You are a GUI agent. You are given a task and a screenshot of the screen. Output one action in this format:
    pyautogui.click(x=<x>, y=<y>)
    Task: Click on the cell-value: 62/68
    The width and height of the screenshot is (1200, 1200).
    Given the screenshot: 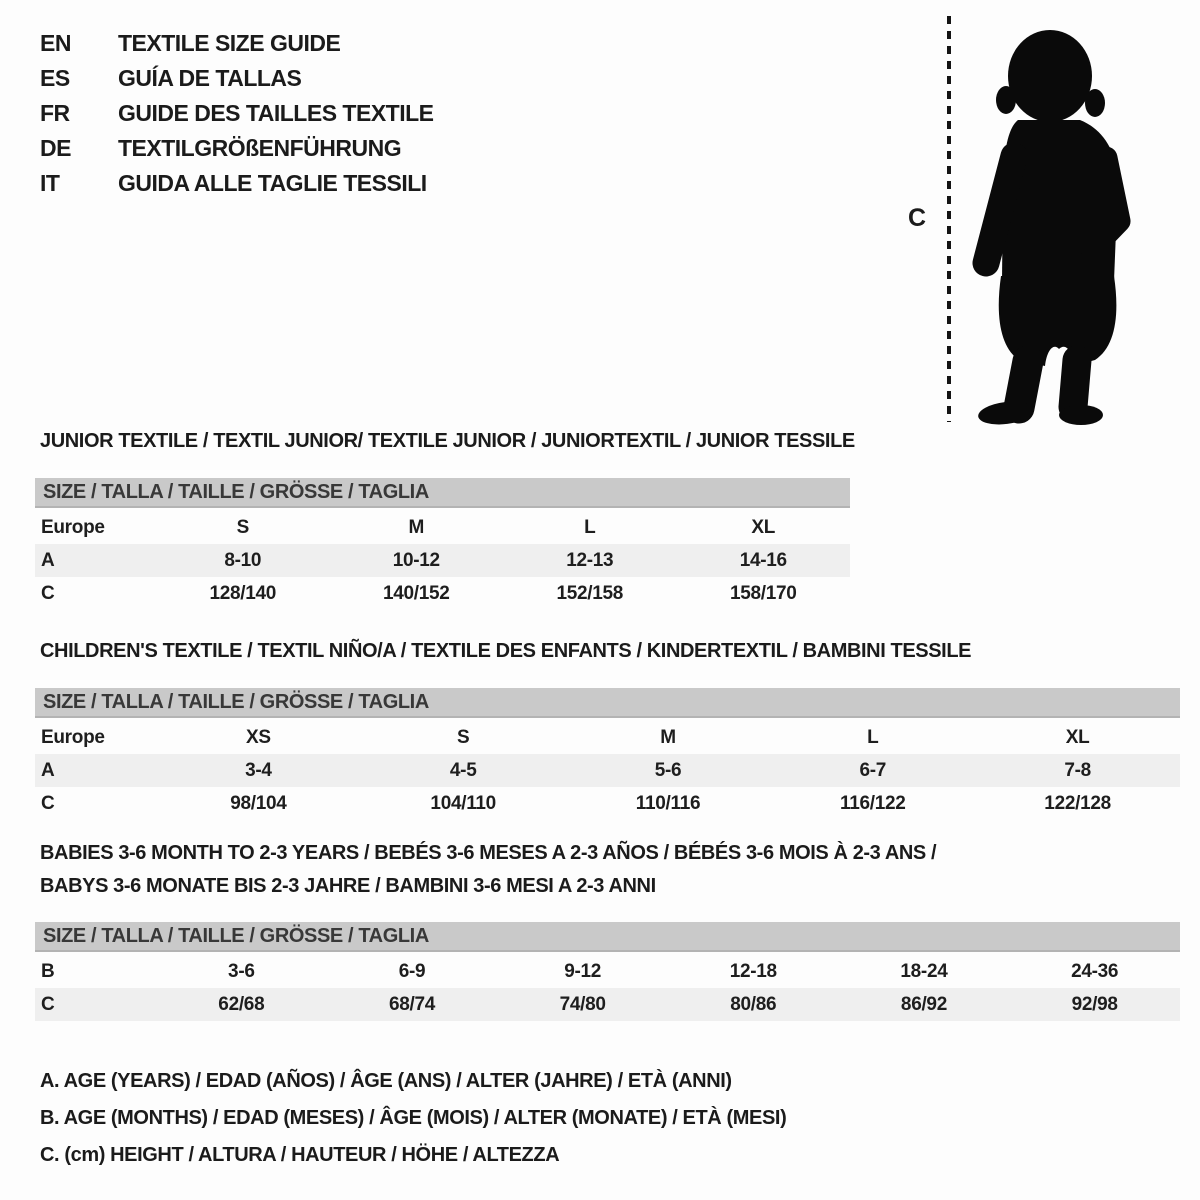 What is the action you would take?
    pyautogui.click(x=241, y=1004)
    